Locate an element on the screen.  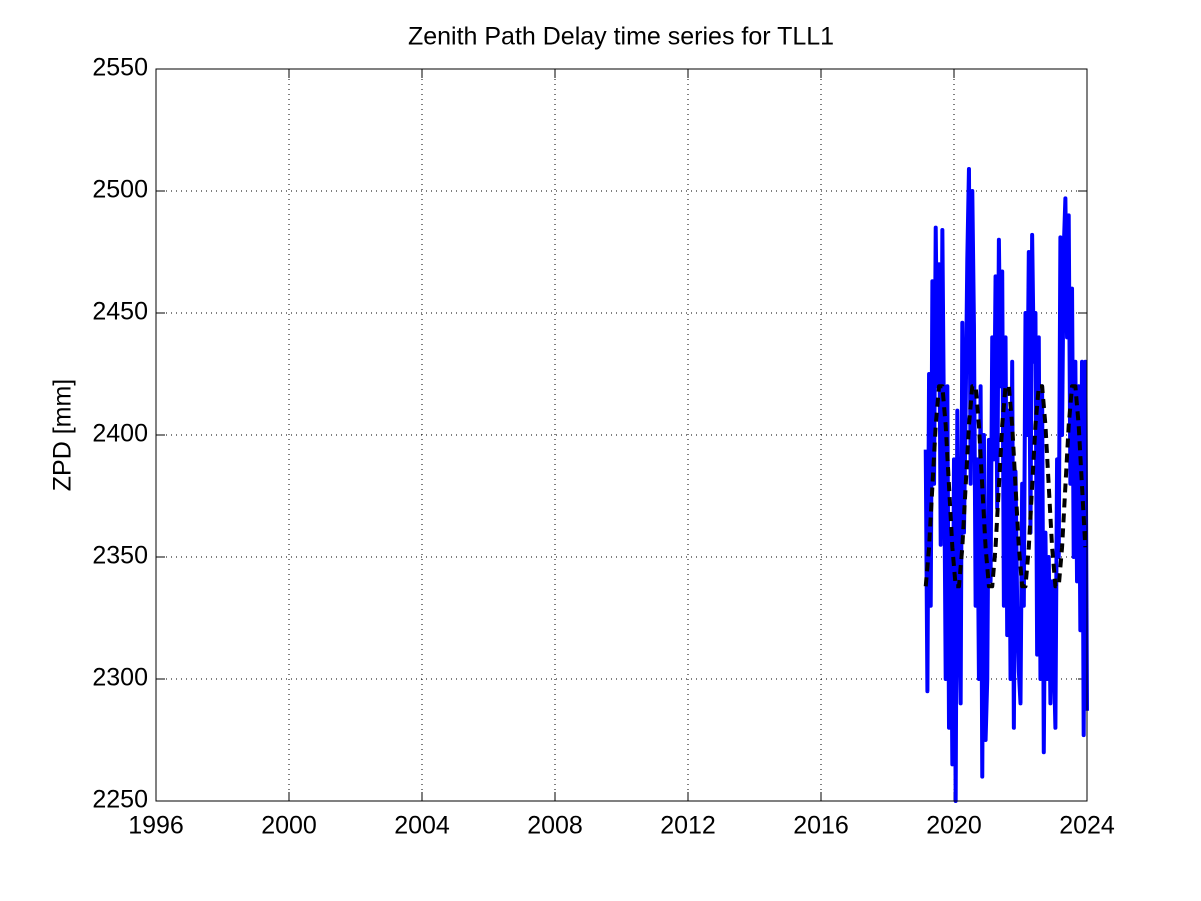
x-tick-label: 2016 is located at coordinates (821, 826).